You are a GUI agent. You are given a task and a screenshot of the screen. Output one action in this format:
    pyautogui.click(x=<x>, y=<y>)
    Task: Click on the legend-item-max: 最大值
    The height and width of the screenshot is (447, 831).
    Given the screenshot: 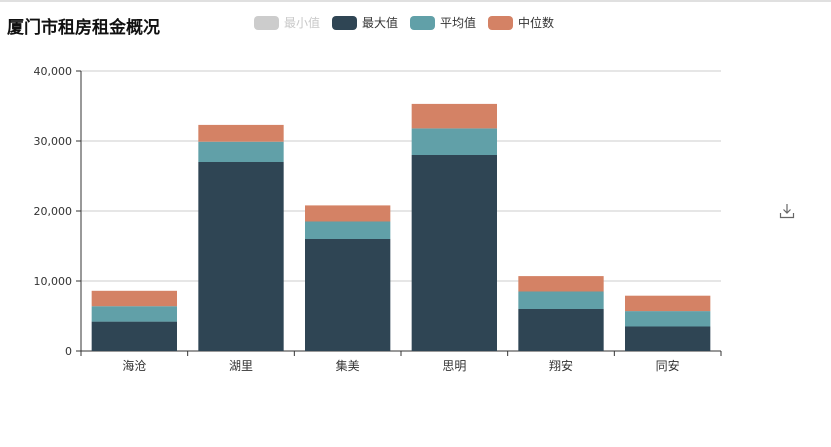 What is the action you would take?
    pyautogui.click(x=365, y=22)
    